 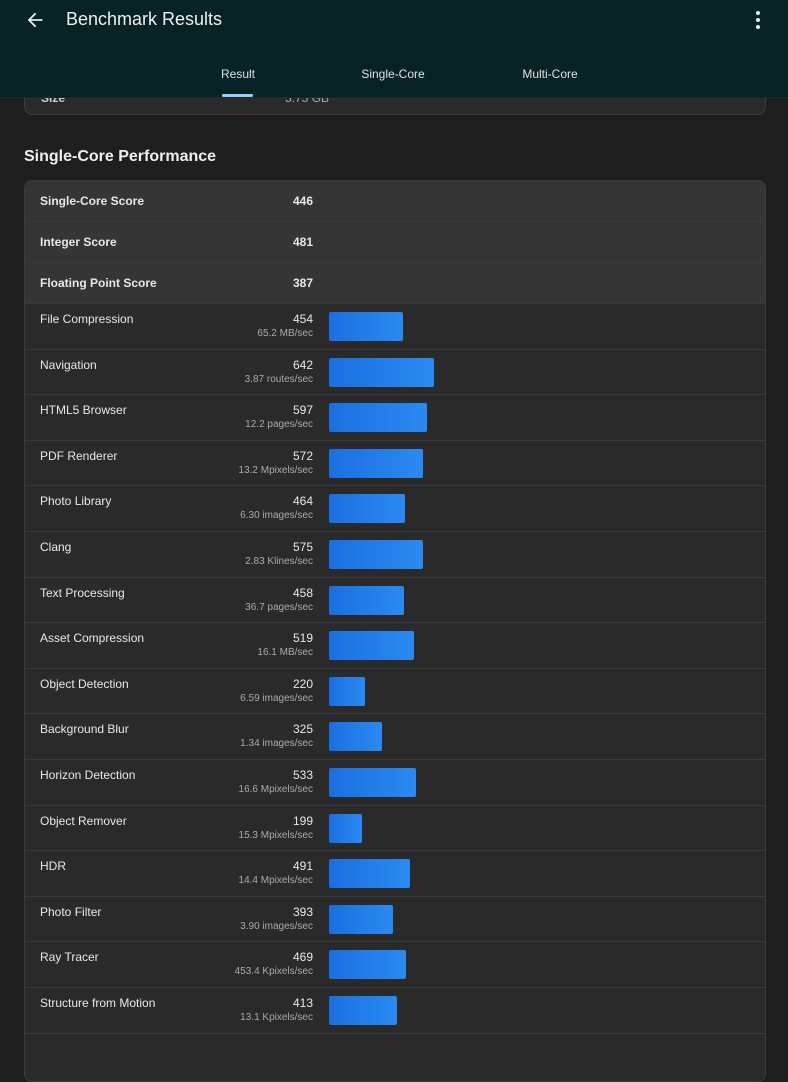 I want to click on benchmark-row: HDR 491 14.4 Mpixels/sec, so click(x=395, y=874).